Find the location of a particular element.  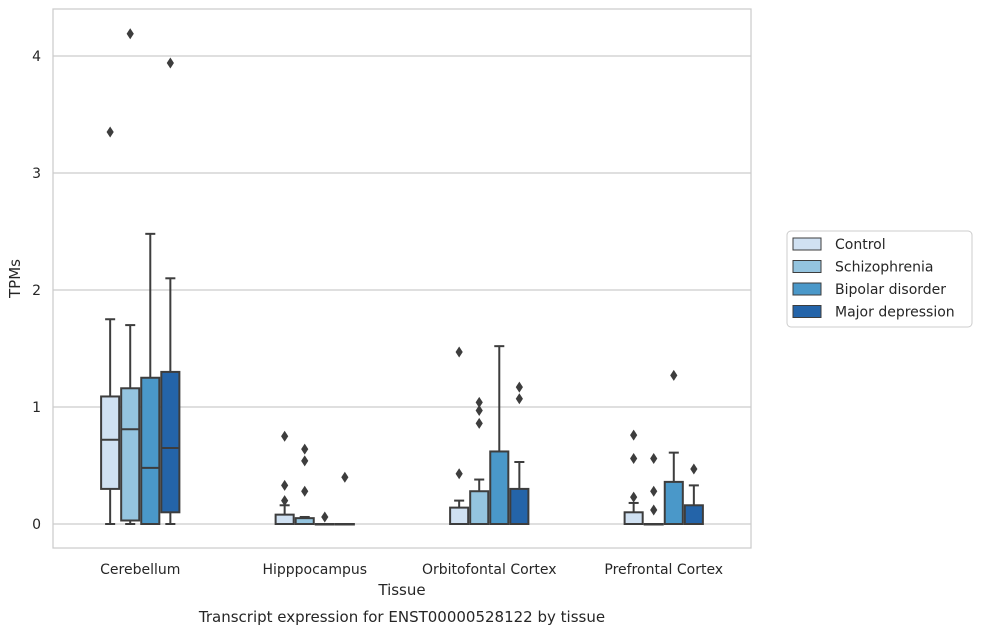

legend-label: Schizophrenia is located at coordinates (884, 268).